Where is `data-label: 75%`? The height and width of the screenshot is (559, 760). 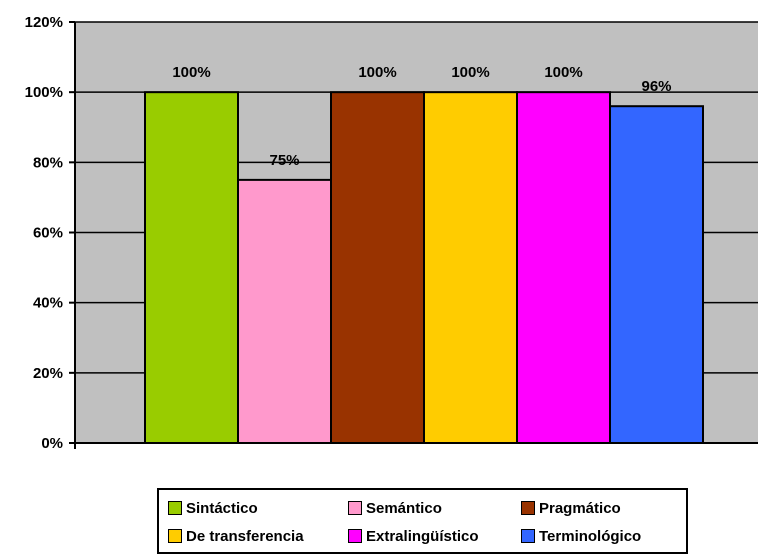
data-label: 75% is located at coordinates (284, 160).